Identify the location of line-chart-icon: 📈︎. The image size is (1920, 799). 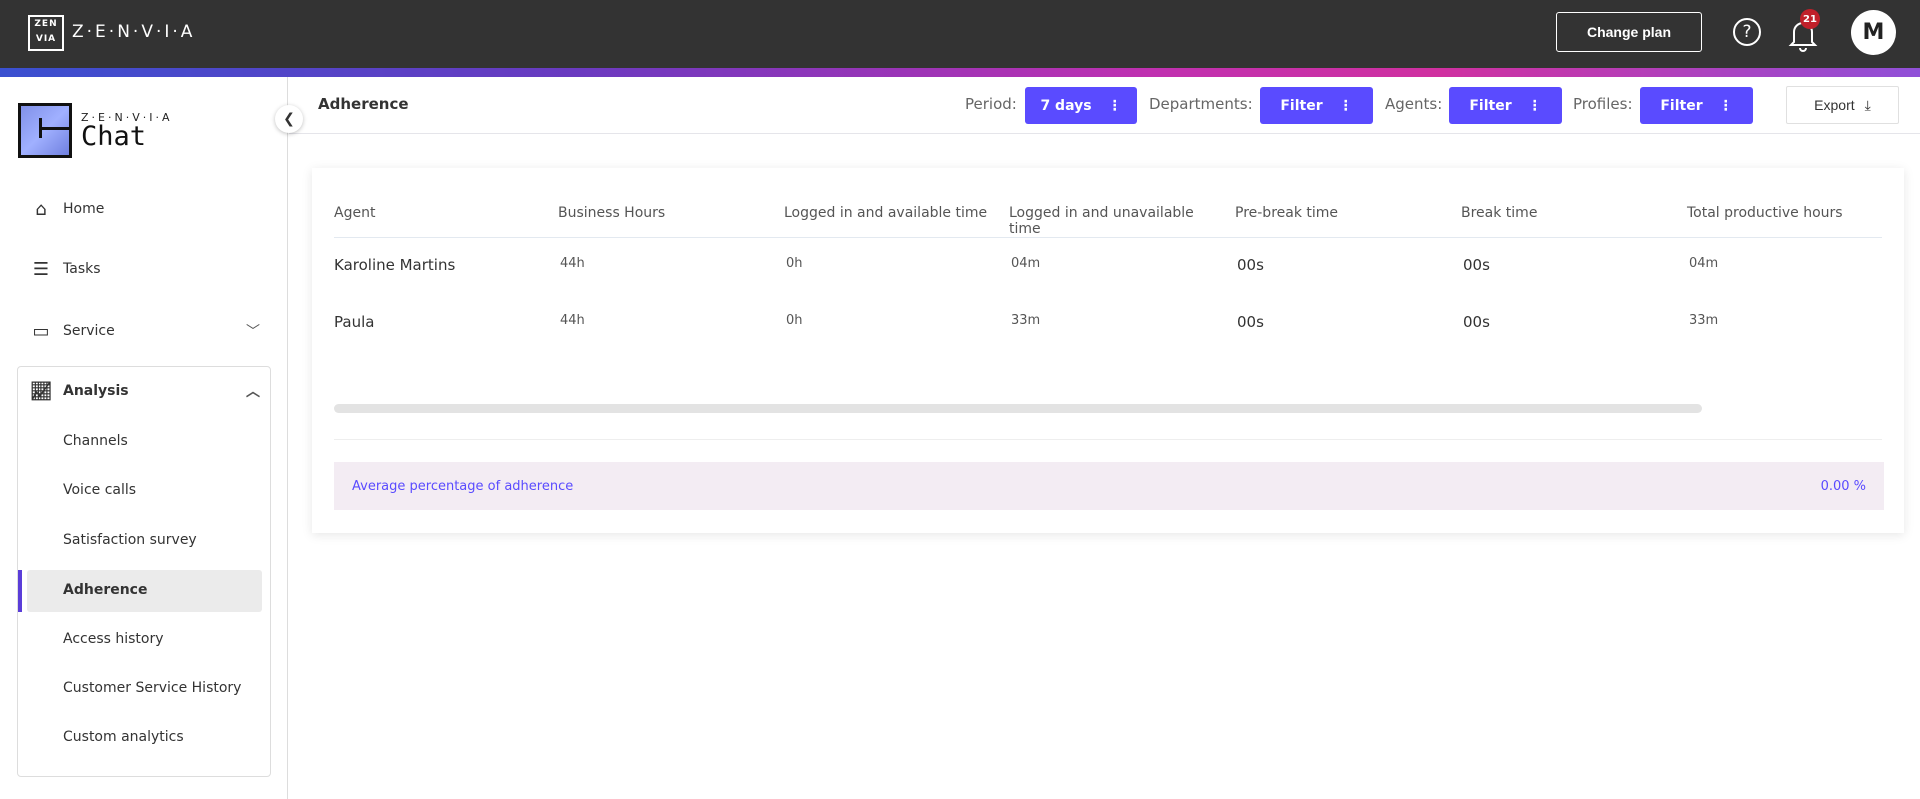
(41, 391).